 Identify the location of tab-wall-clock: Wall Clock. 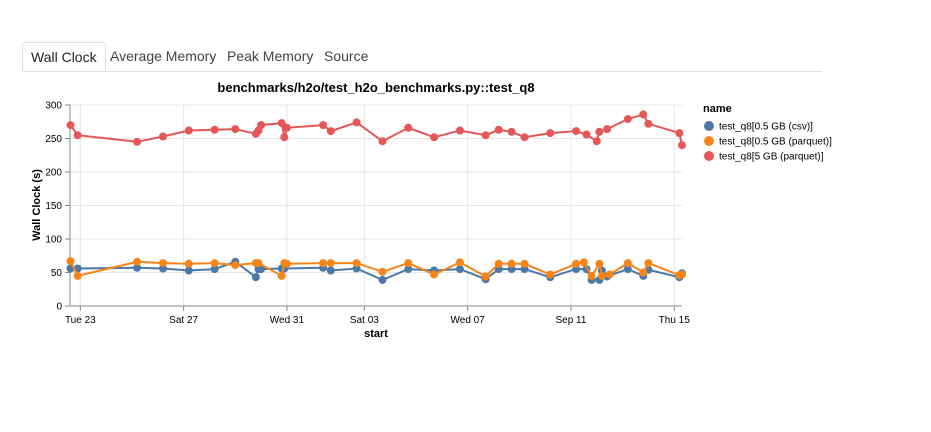
(64, 56).